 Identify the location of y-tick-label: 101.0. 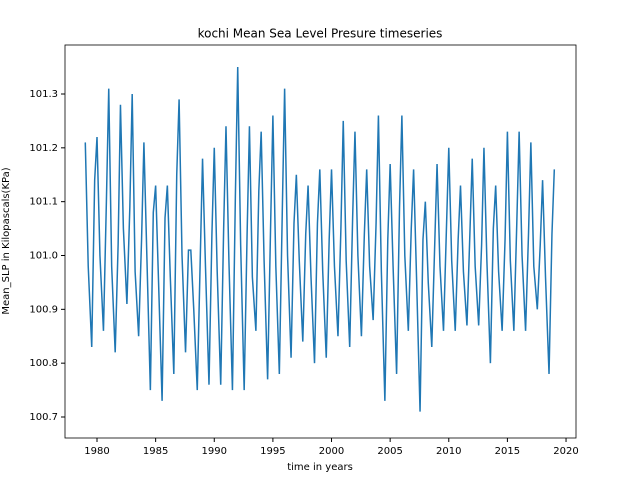
(43, 255).